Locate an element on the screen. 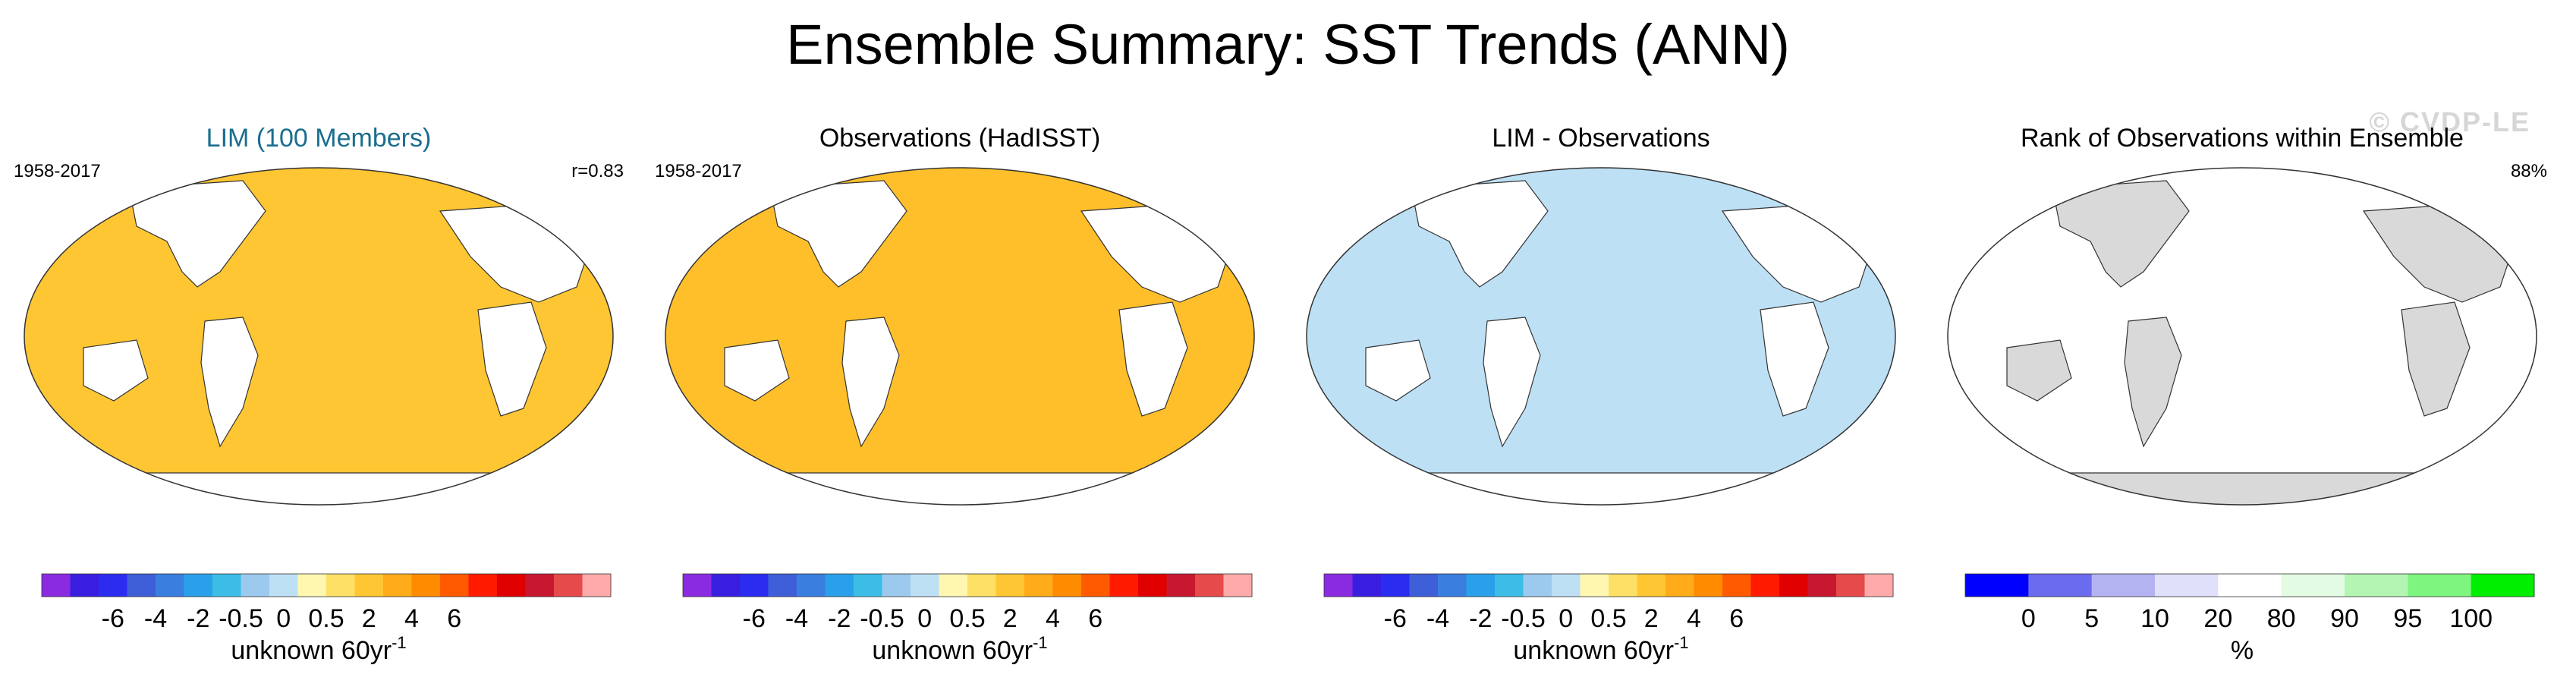 This screenshot has height=687, width=2576. colorbar-tick-label: 100 is located at coordinates (2471, 618).